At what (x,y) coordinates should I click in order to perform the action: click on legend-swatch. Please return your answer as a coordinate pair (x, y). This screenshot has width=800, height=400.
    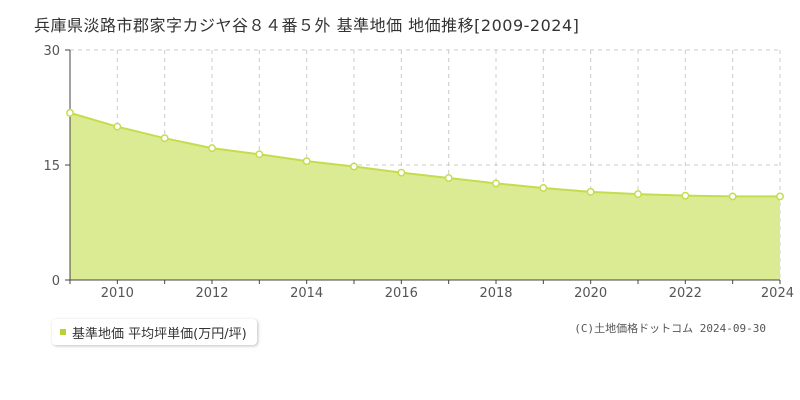
    Looking at the image, I should click on (63, 332).